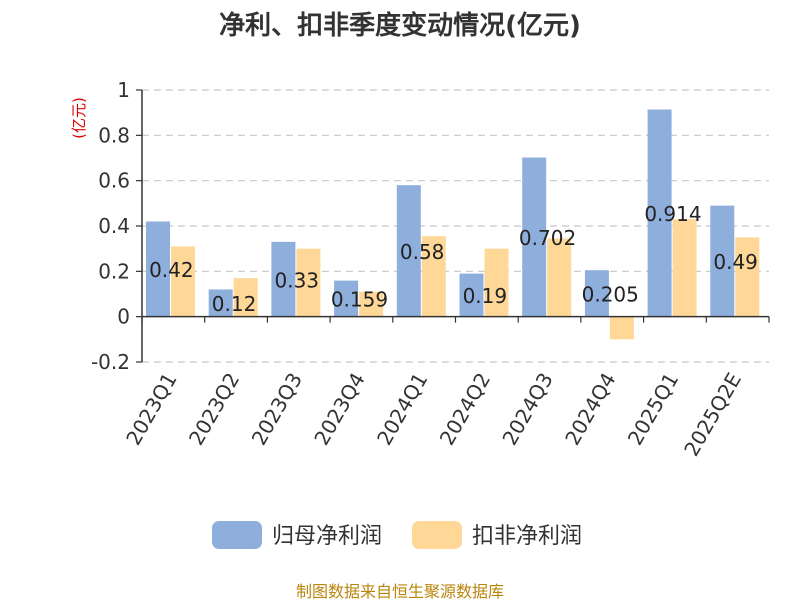 The height and width of the screenshot is (600, 800). What do you see at coordinates (296, 280) in the screenshot?
I see `data-label: 0.33` at bounding box center [296, 280].